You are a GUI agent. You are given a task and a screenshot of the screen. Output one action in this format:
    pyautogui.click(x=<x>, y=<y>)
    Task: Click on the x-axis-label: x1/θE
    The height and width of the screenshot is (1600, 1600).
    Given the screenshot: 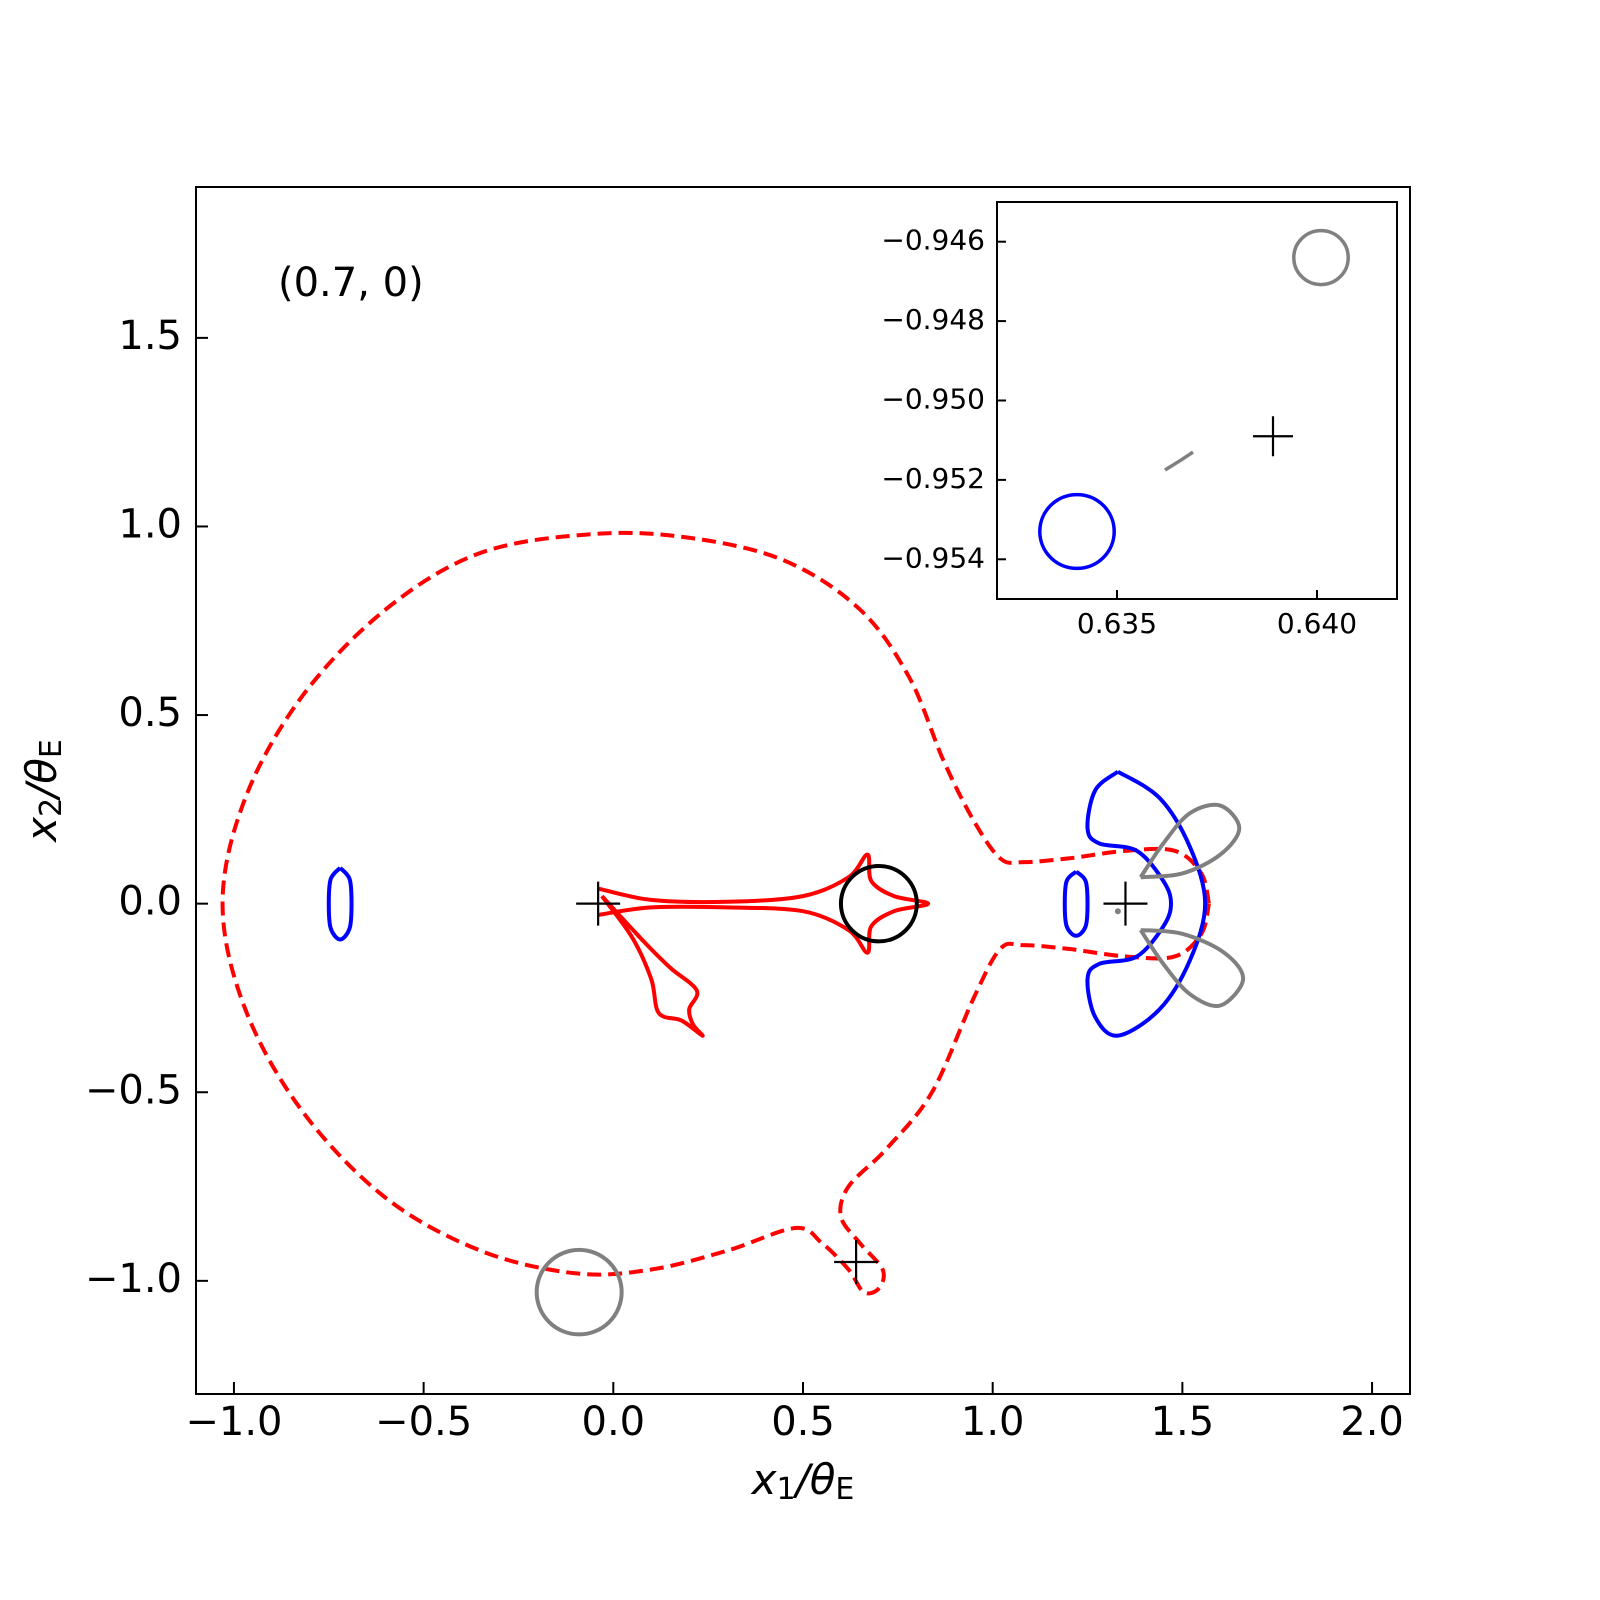 What is the action you would take?
    pyautogui.click(x=802, y=1481)
    